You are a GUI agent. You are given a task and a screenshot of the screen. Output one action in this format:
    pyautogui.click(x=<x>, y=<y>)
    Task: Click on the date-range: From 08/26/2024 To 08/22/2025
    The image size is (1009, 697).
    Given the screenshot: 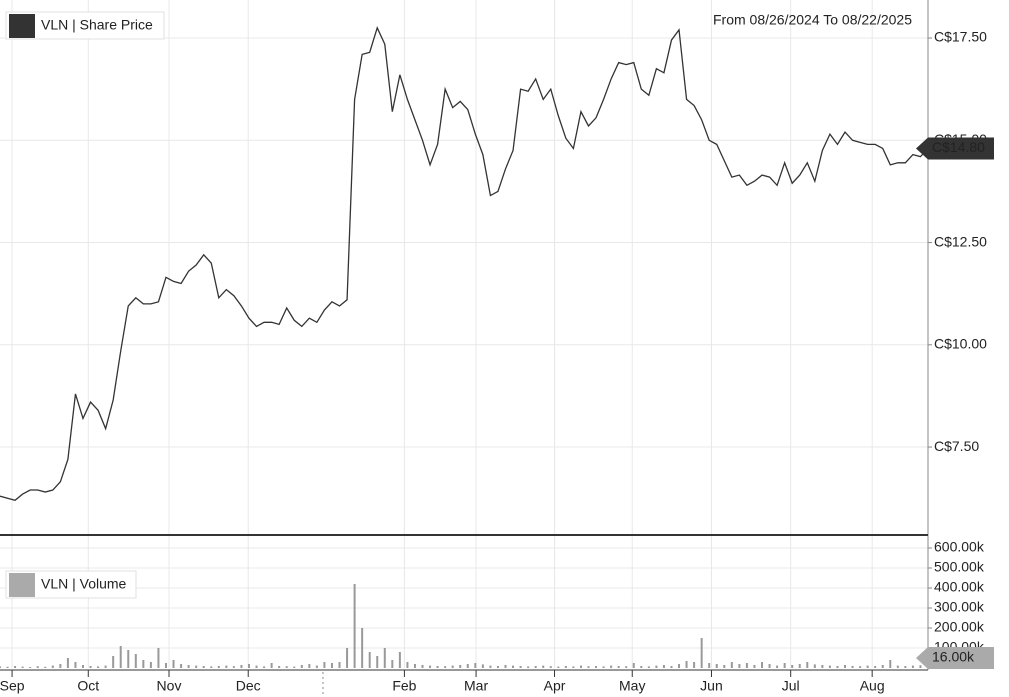 What is the action you would take?
    pyautogui.click(x=812, y=20)
    